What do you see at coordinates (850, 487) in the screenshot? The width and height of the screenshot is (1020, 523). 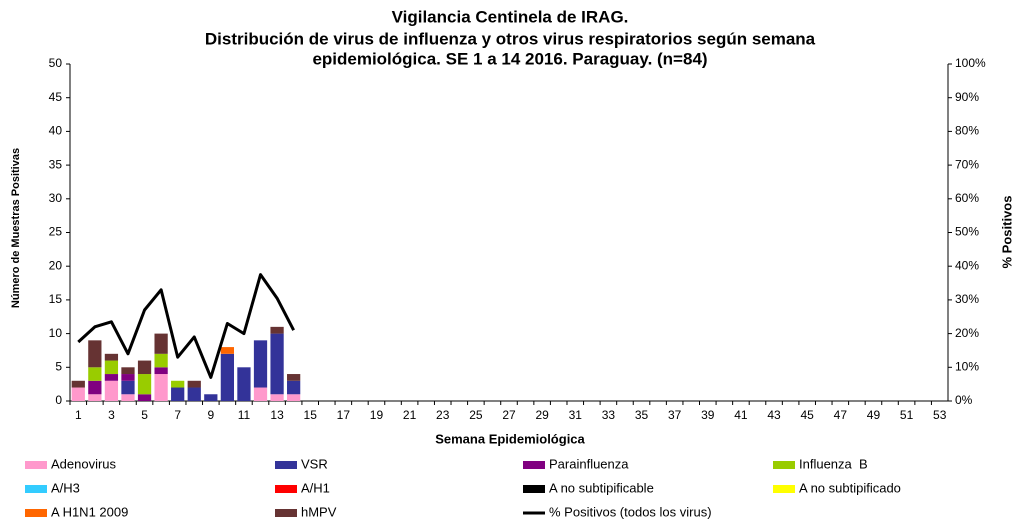 I see `legend-label: A no subtipificado` at bounding box center [850, 487].